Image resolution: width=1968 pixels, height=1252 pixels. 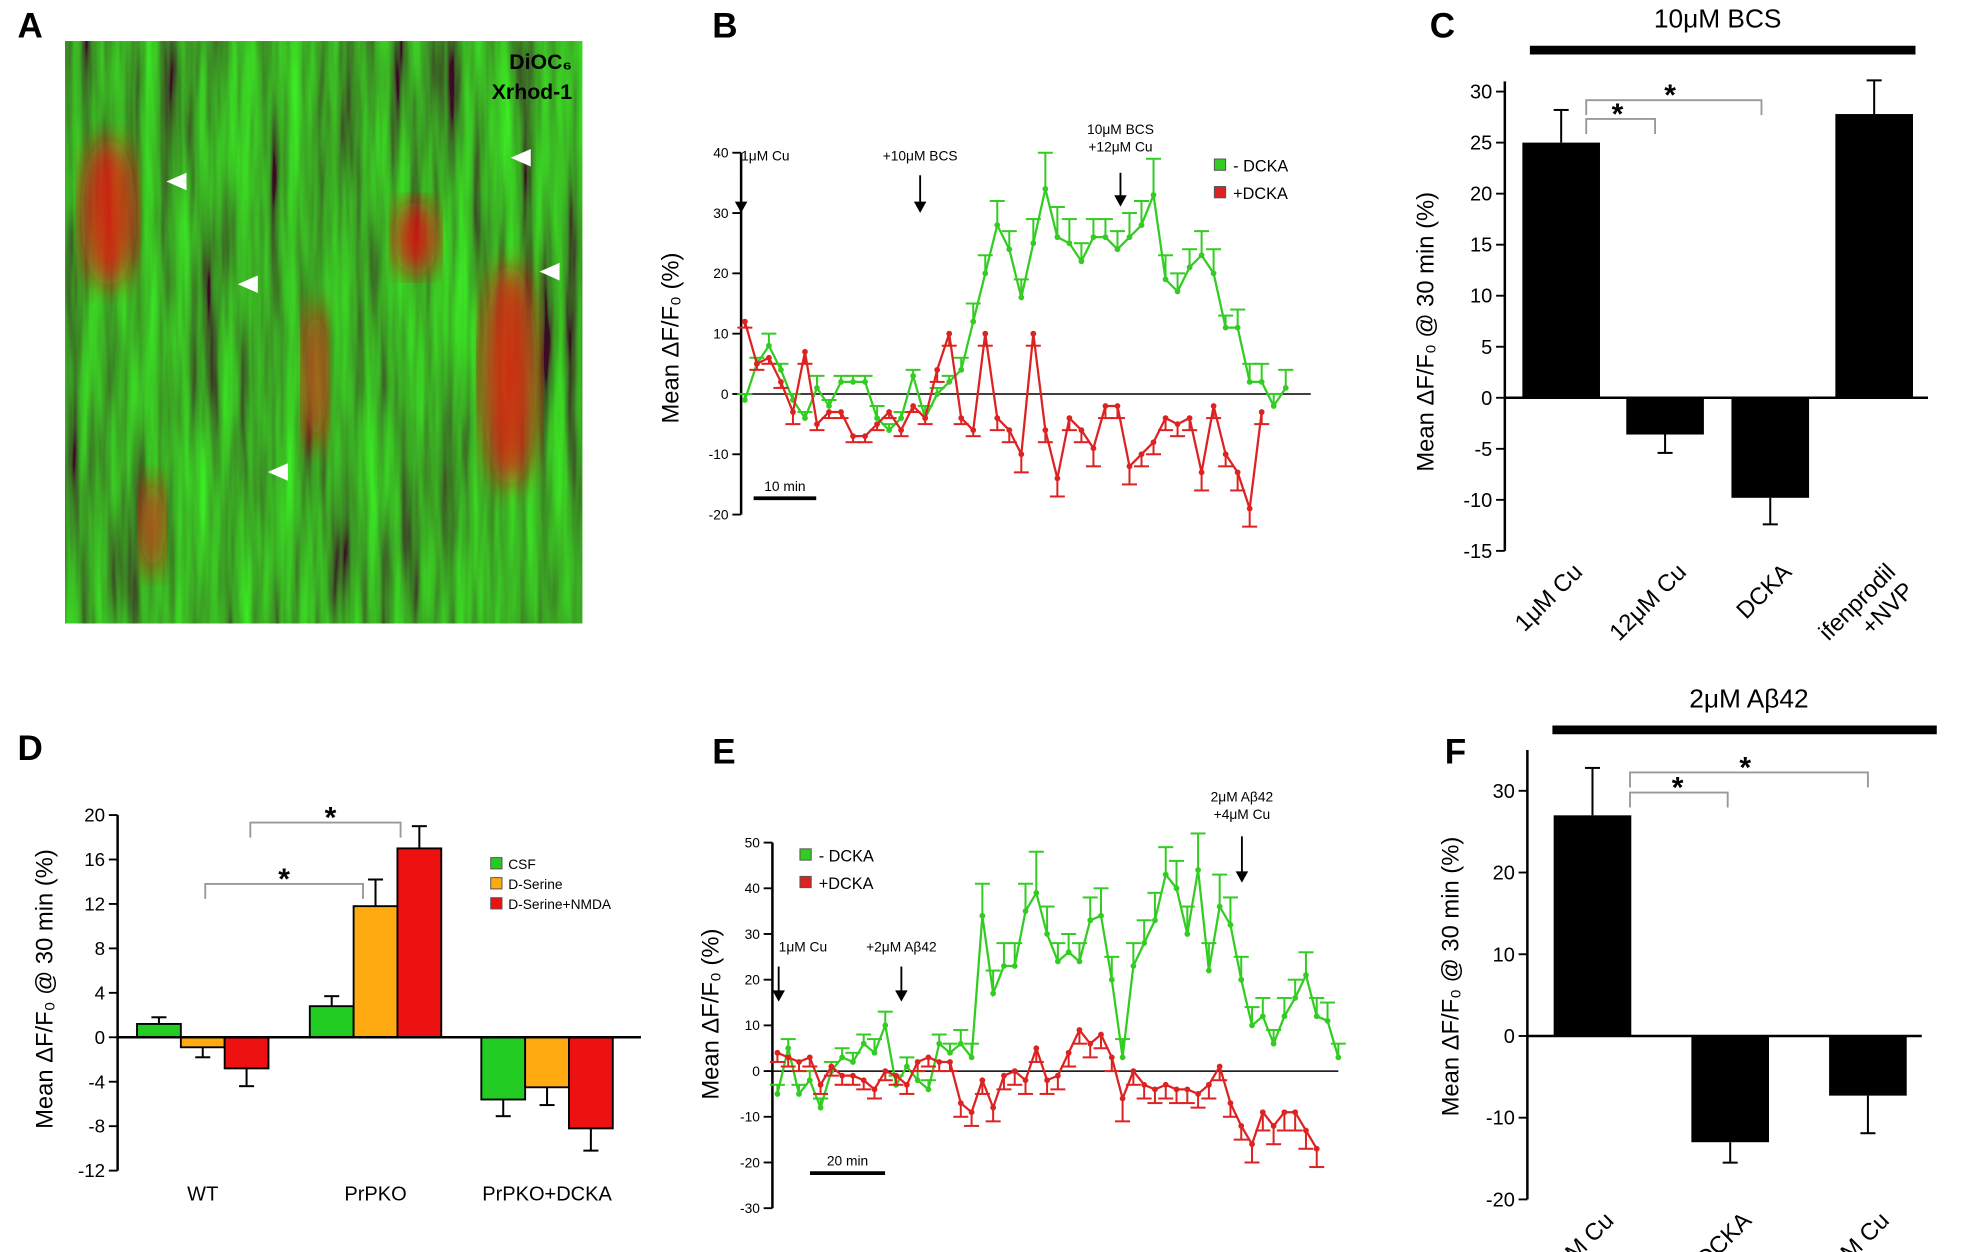 I want to click on legend-label: +DCKA, so click(x=846, y=884).